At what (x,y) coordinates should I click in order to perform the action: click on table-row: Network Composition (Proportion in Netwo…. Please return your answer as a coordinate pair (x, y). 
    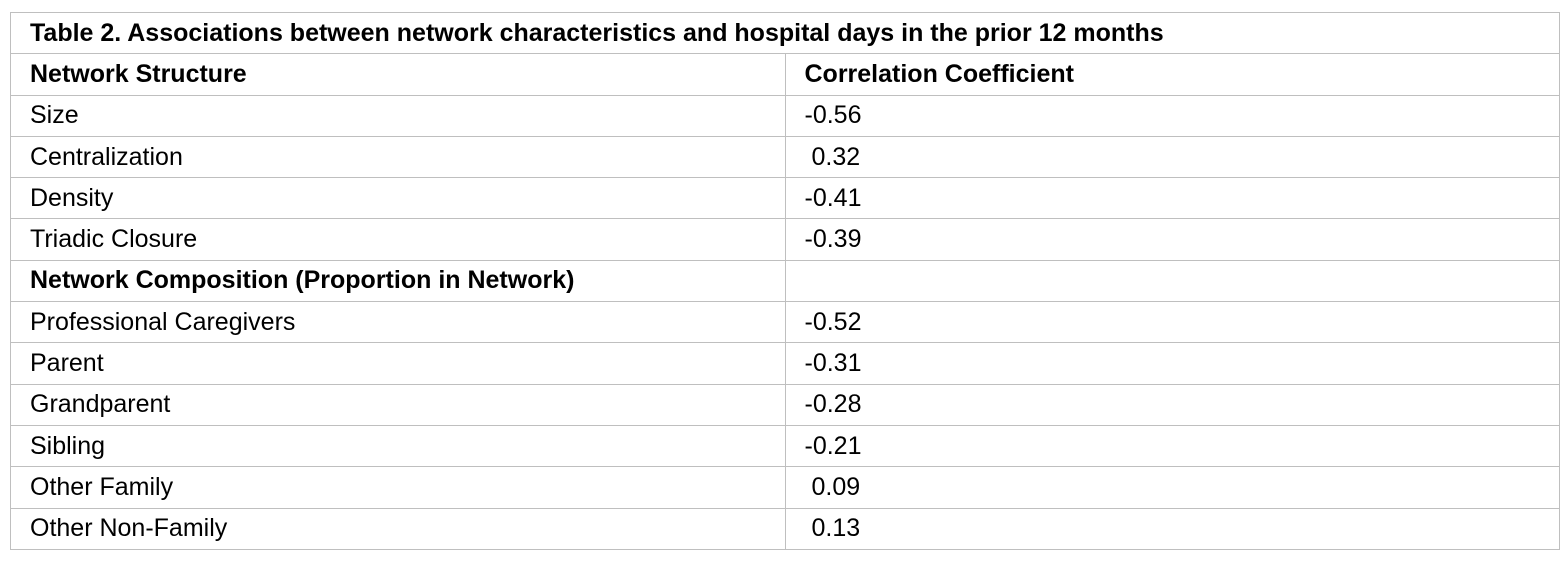
    Looking at the image, I should click on (785, 281).